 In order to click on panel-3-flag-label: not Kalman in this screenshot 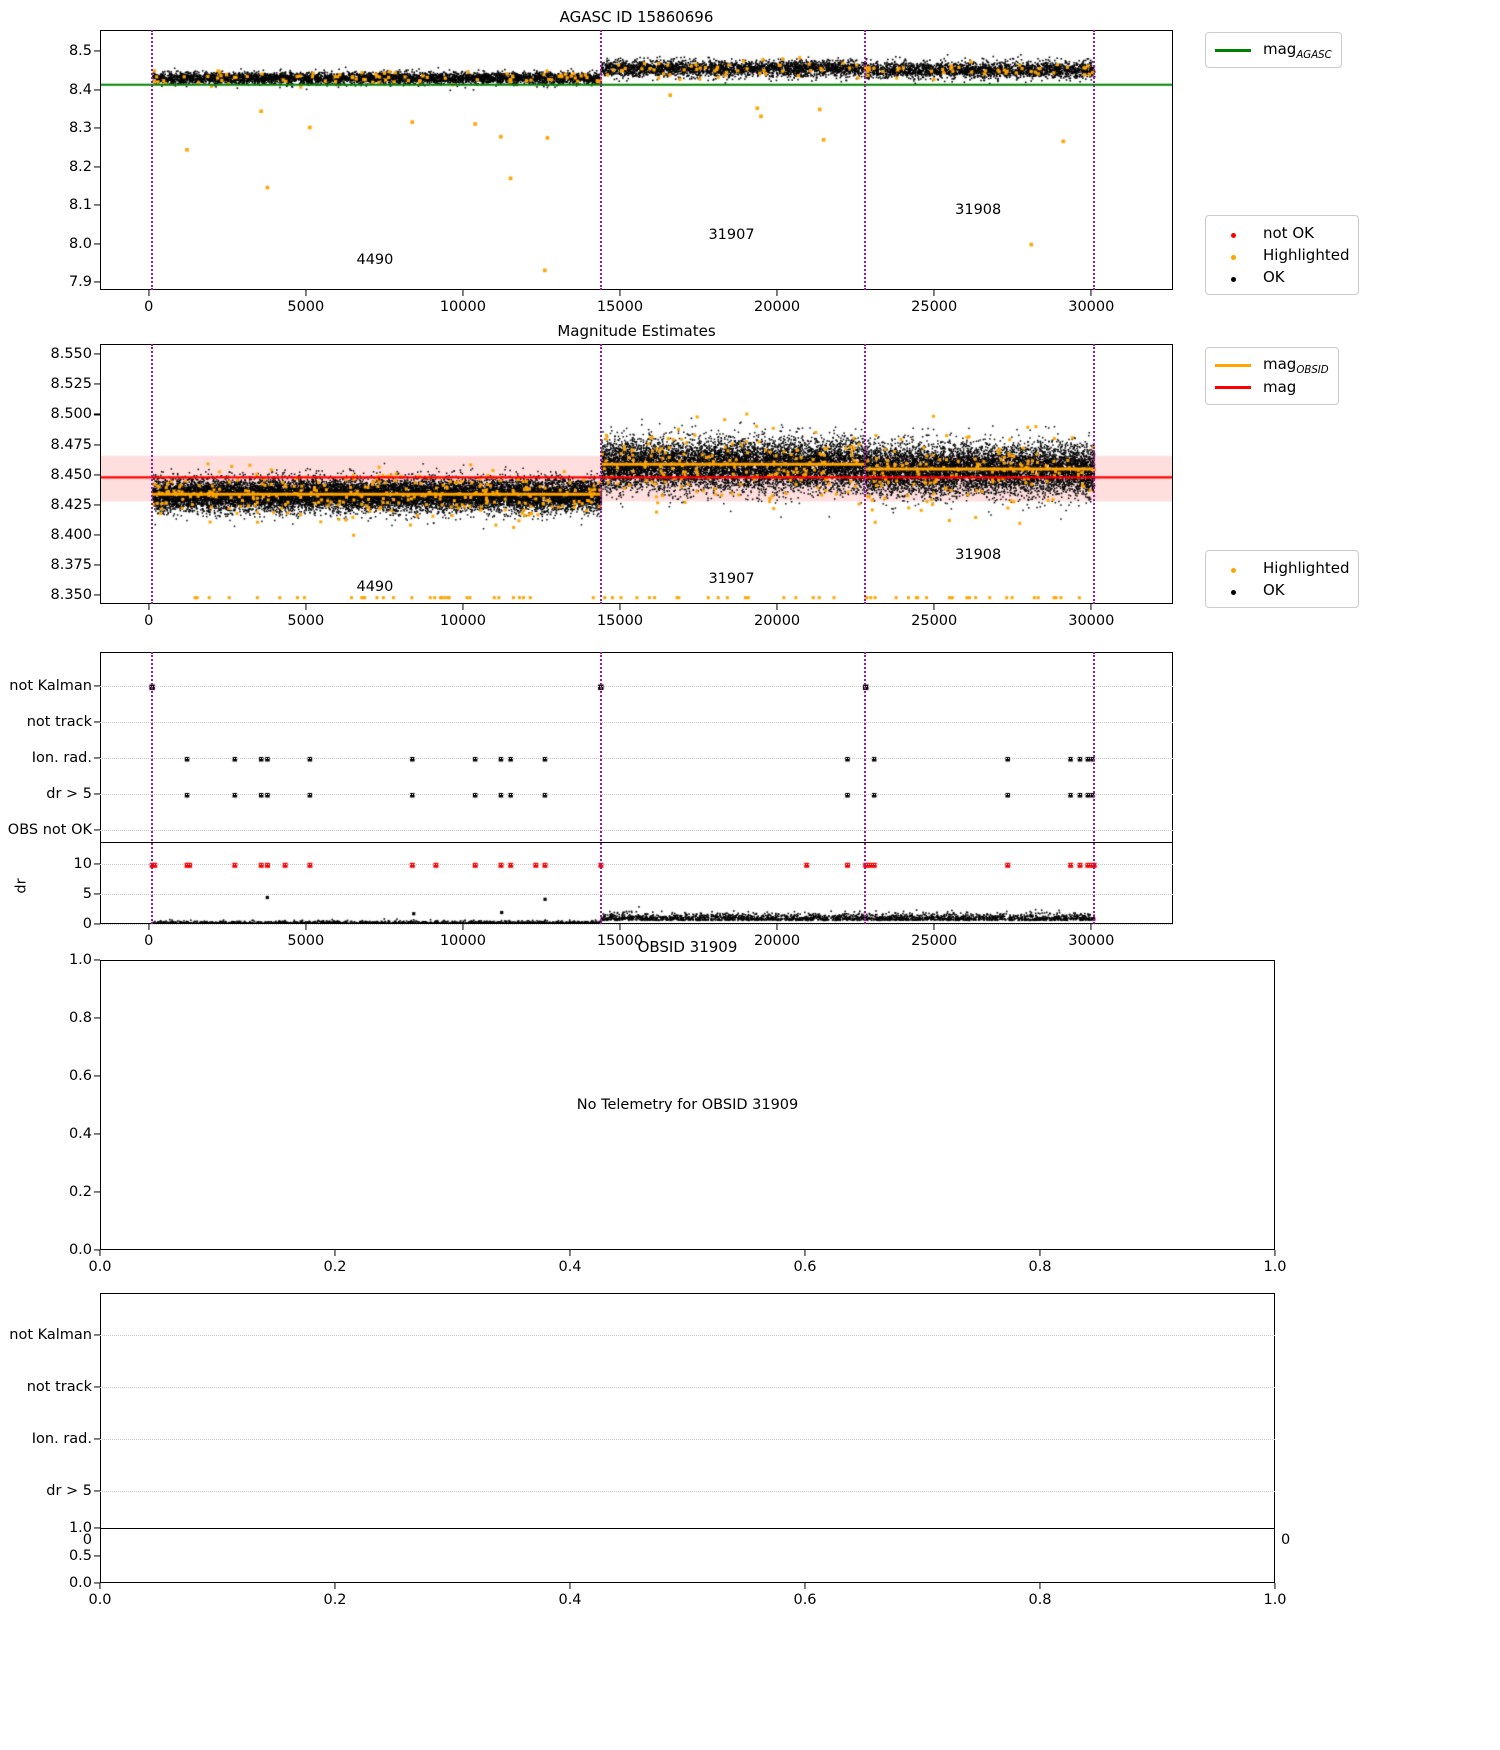, I will do `click(50, 686)`.